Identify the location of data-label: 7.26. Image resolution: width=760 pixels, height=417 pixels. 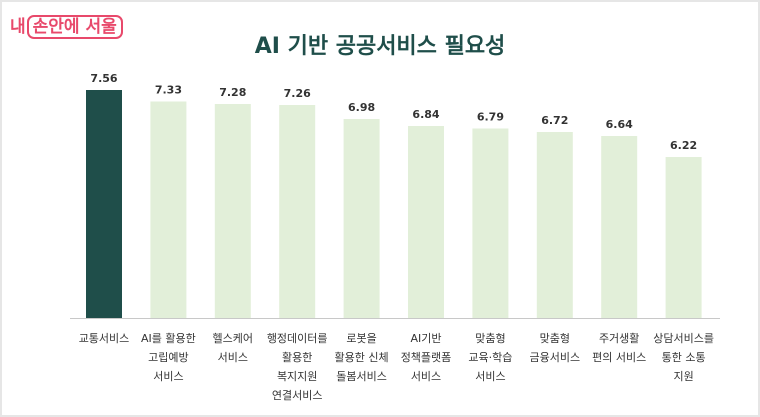
(297, 93).